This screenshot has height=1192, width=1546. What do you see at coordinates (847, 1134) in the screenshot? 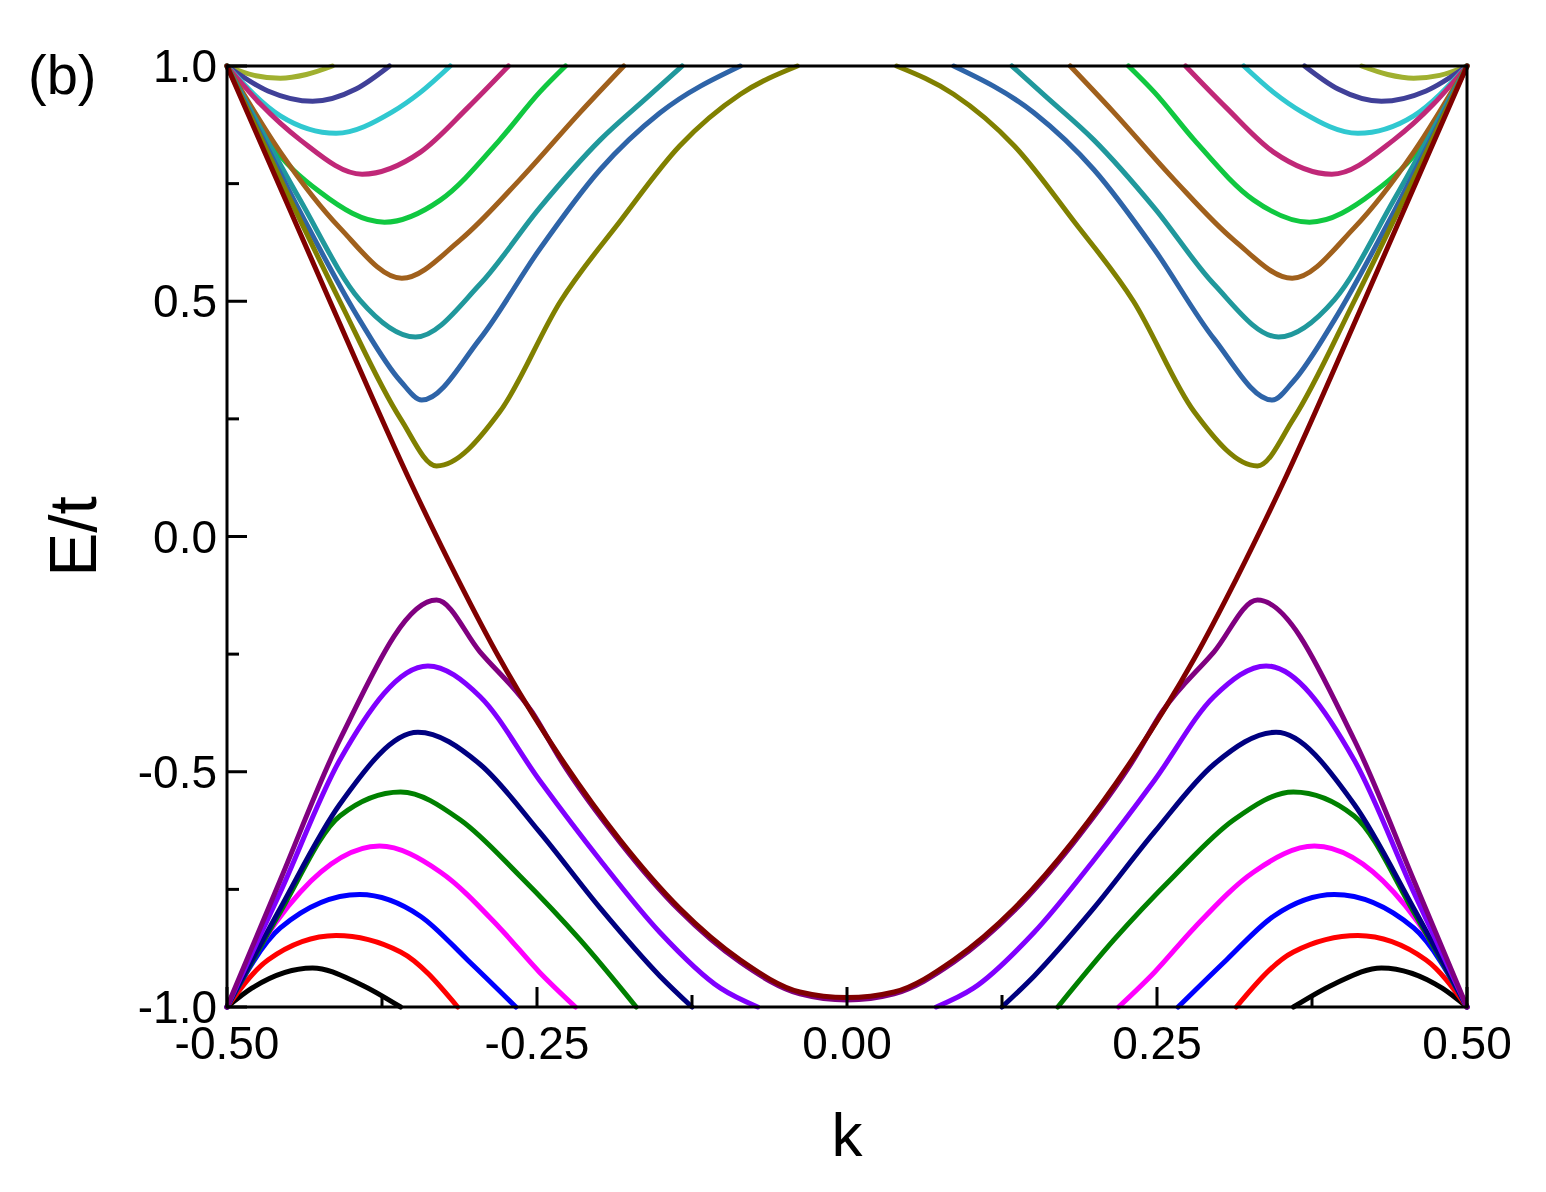
I see `x-axis-title: k` at bounding box center [847, 1134].